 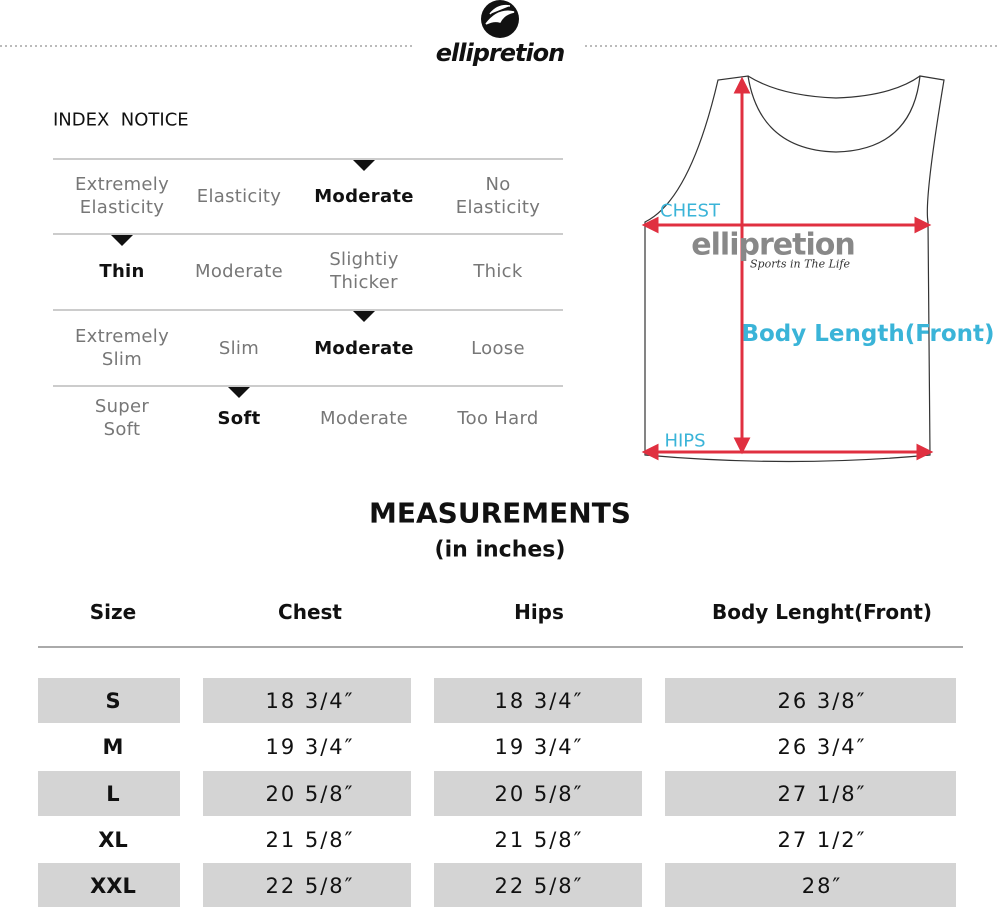 I want to click on brand-logo: ellipretion, so click(x=500, y=53).